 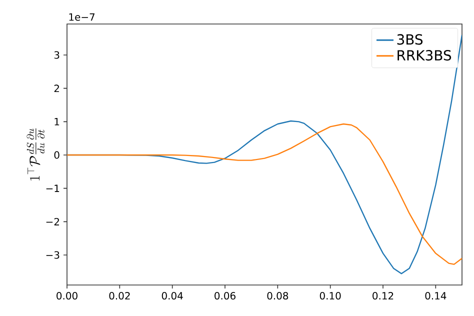 What do you see at coordinates (57, 155) in the screenshot?
I see `y-tick-label: 0` at bounding box center [57, 155].